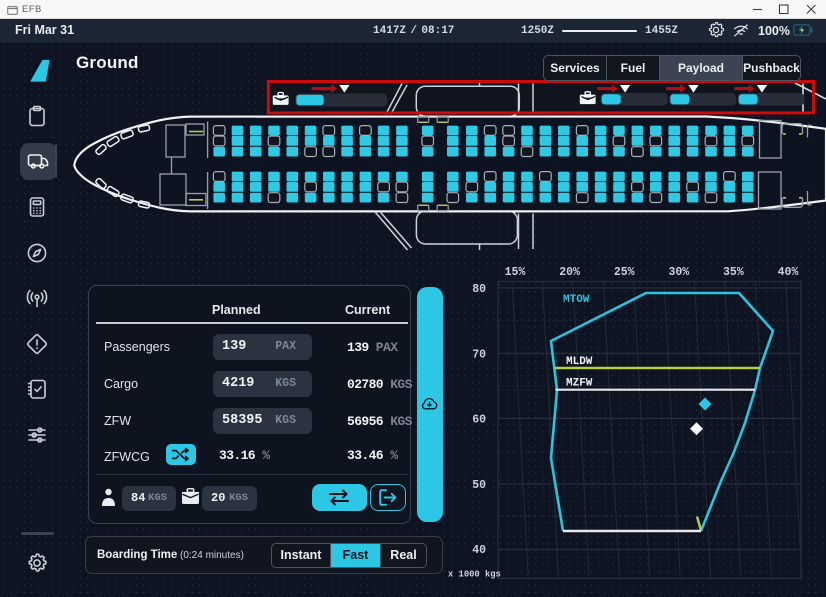  I want to click on svg-text: MTOW, so click(576, 300).